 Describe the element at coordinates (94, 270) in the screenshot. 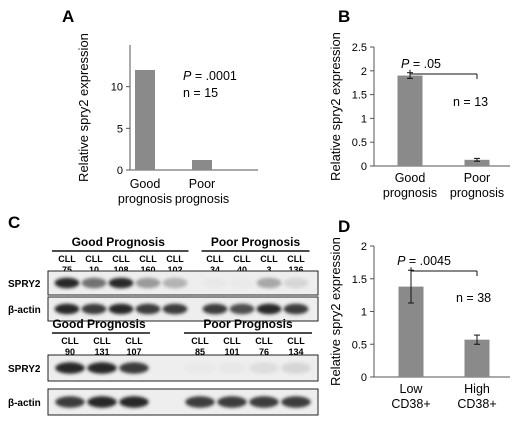

I see `blot-lane-id: 10` at that location.